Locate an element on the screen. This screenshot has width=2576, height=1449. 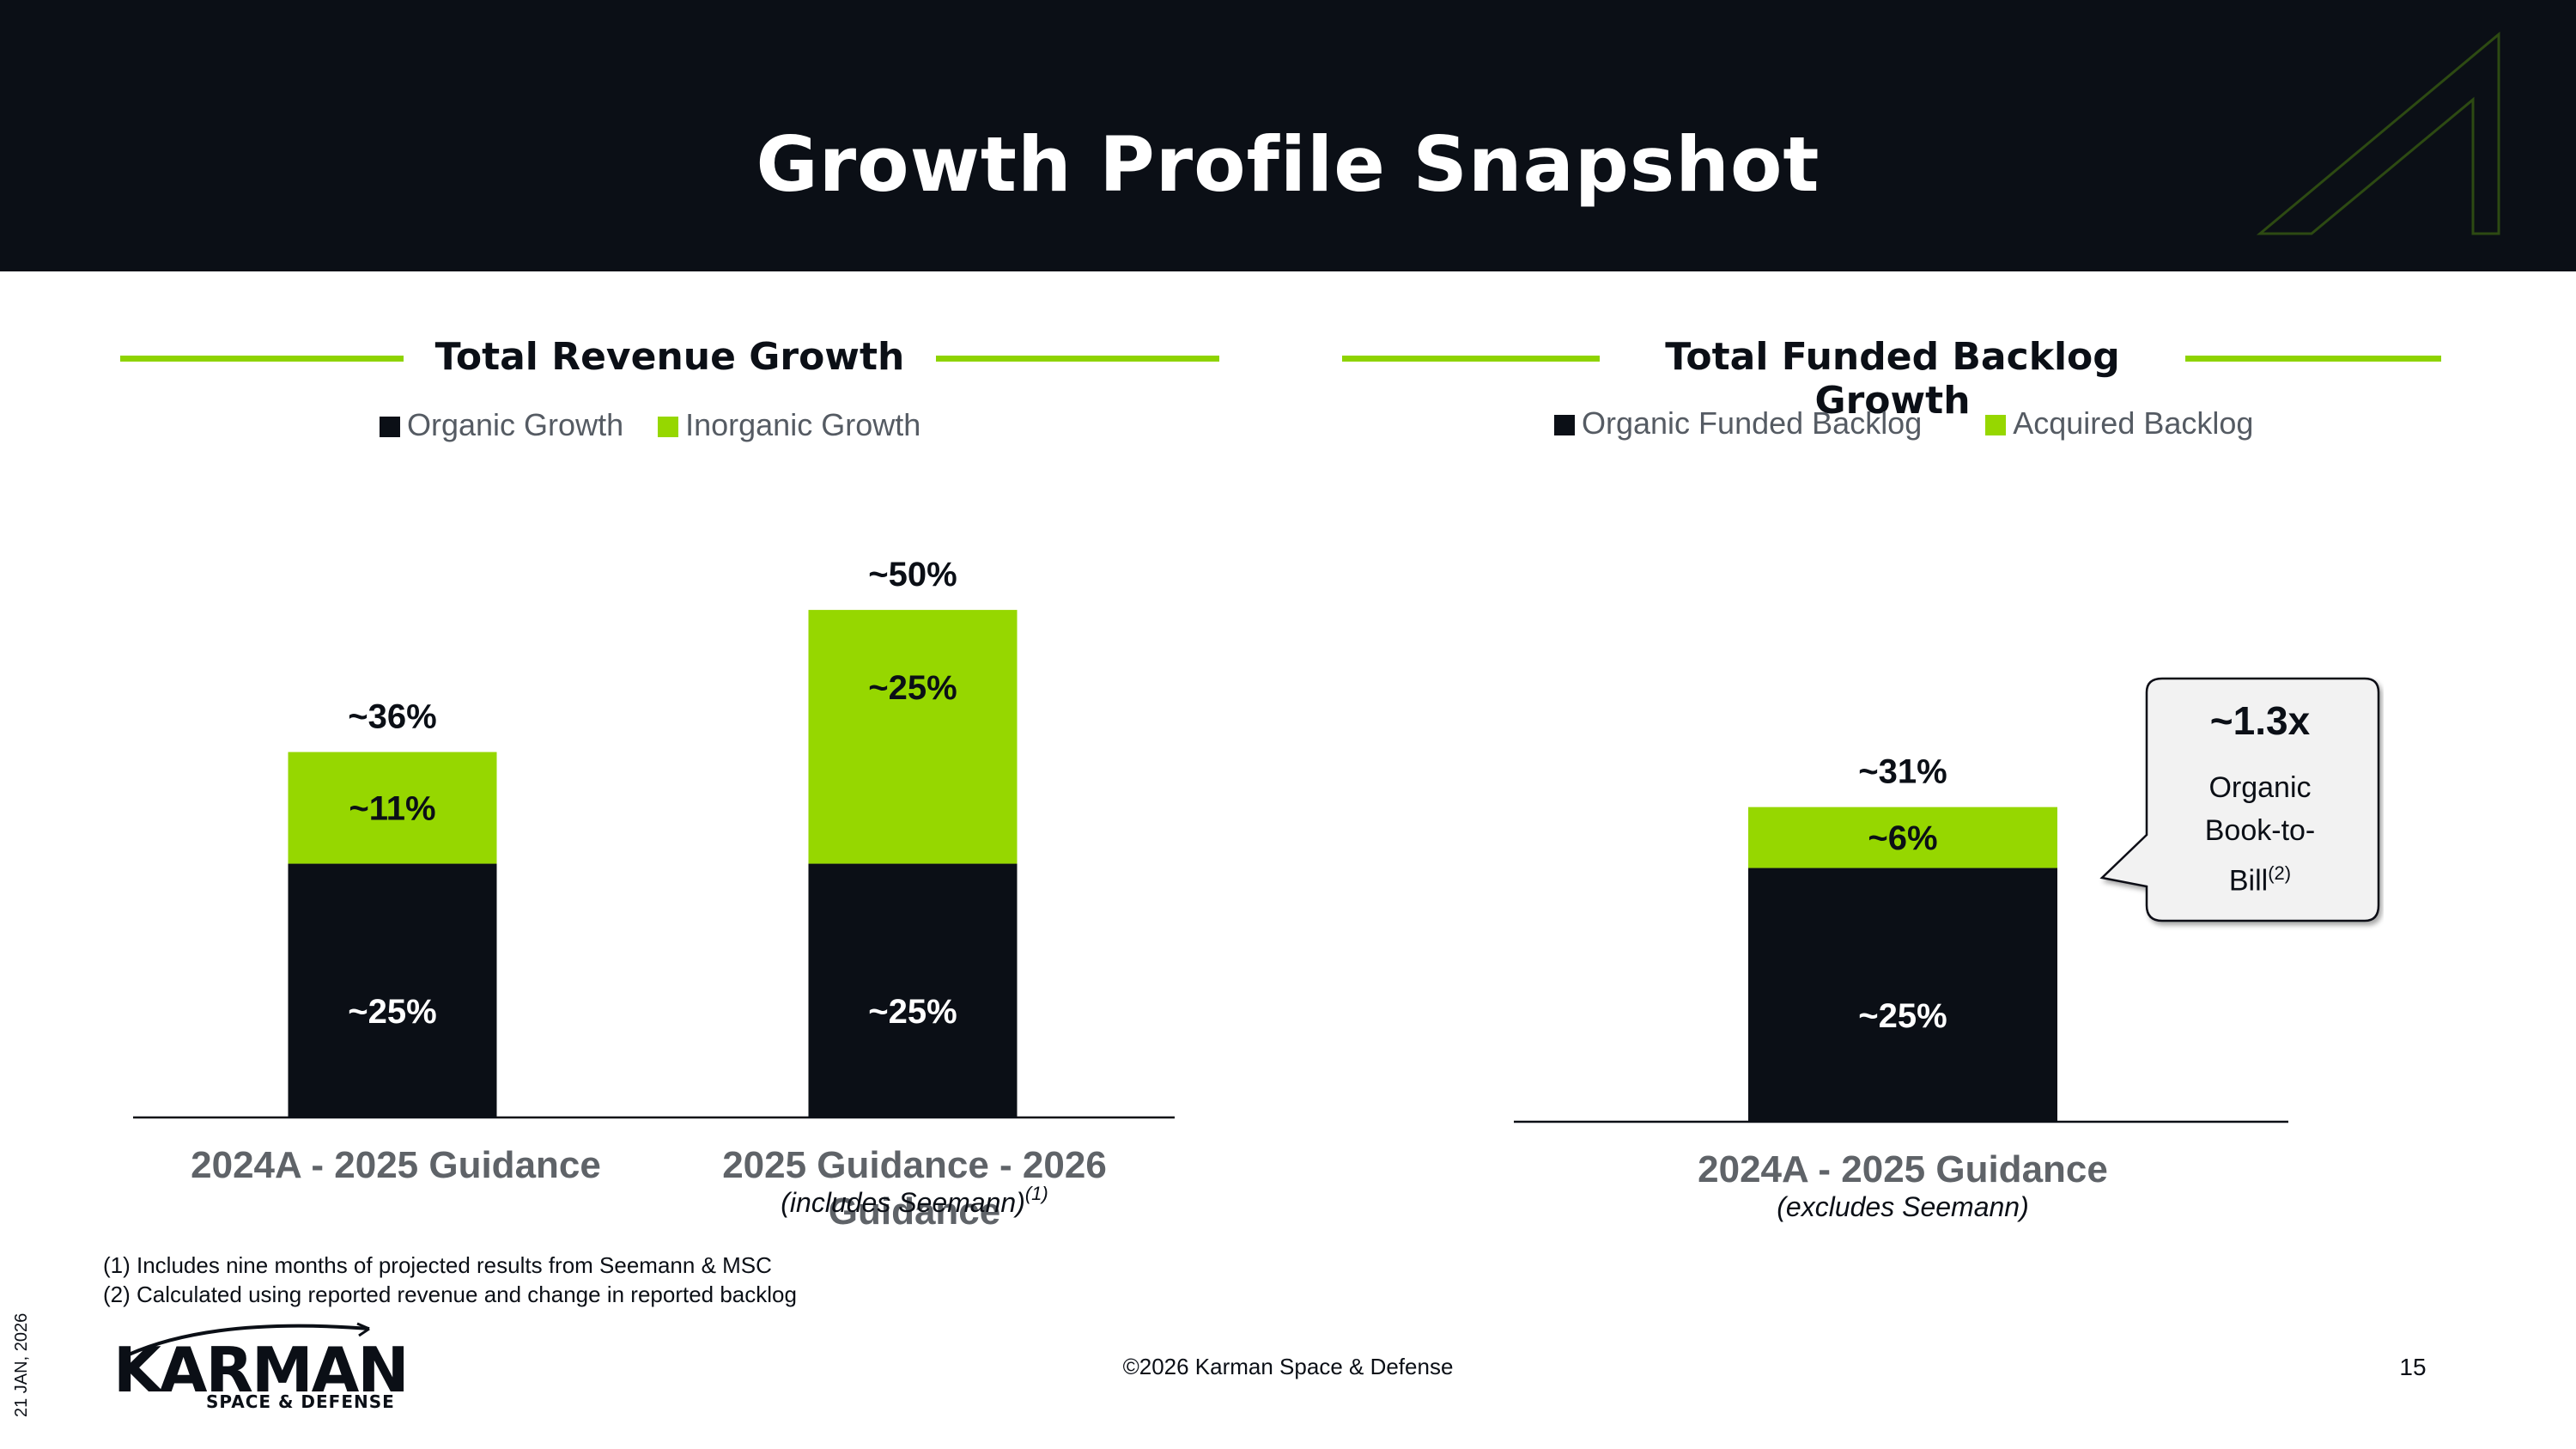
category-label: Guidance is located at coordinates (915, 1211).